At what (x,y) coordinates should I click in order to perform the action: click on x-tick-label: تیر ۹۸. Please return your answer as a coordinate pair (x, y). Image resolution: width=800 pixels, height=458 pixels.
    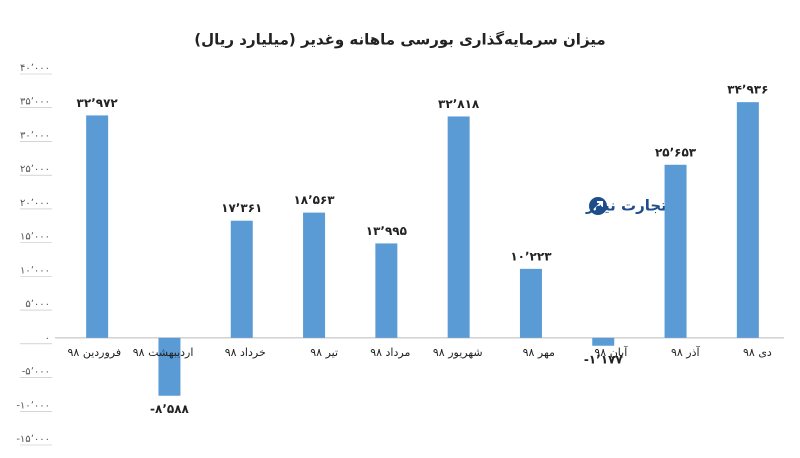
    Looking at the image, I should click on (324, 352).